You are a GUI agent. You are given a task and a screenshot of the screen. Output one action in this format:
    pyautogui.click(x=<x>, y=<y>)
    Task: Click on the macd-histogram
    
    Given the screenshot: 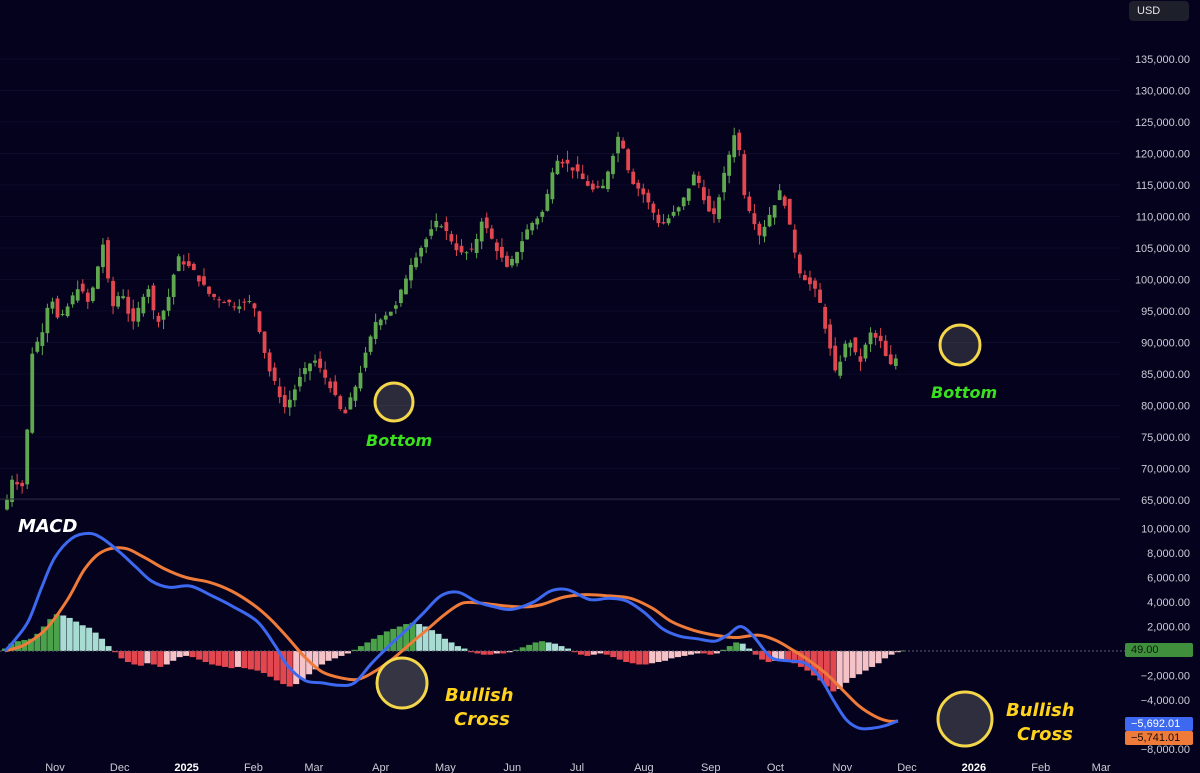 What is the action you would take?
    pyautogui.click(x=454, y=653)
    